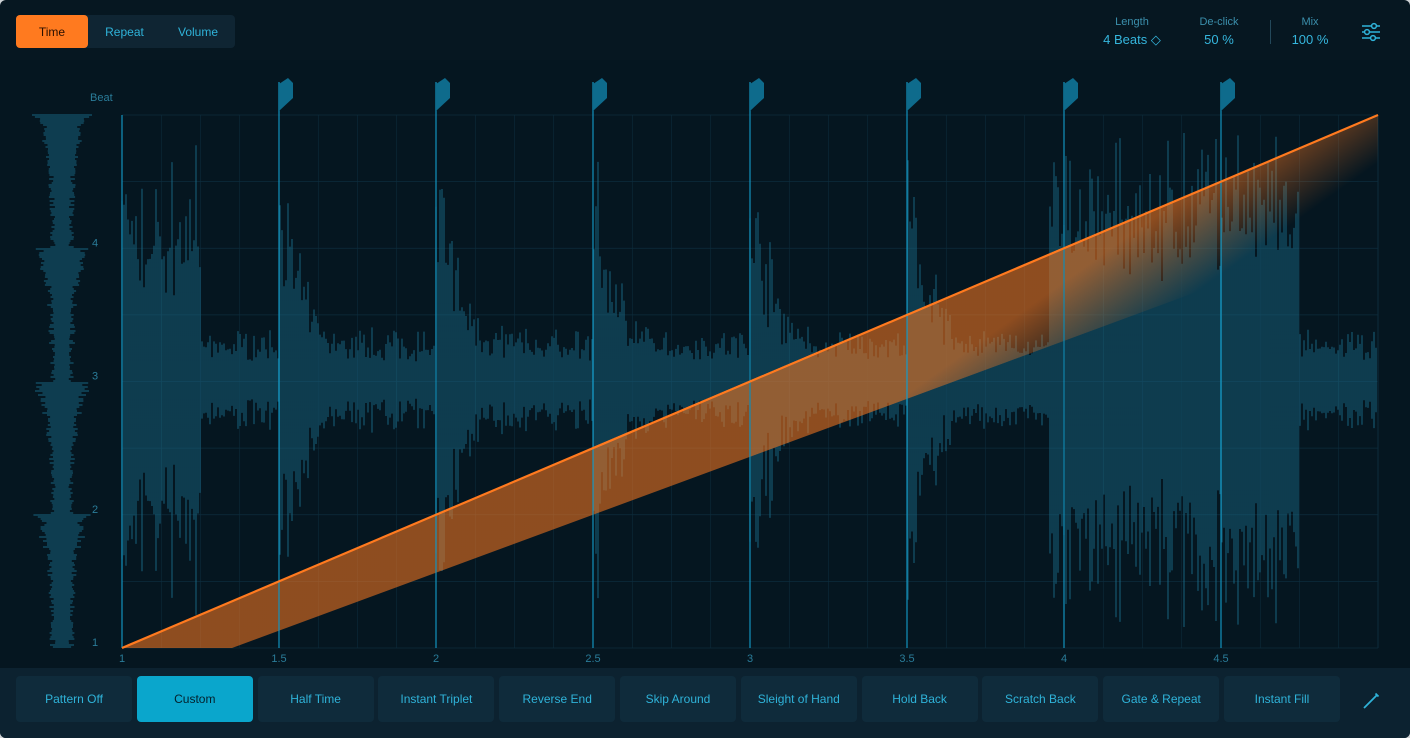 The height and width of the screenshot is (738, 1410). What do you see at coordinates (1371, 32) in the screenshot?
I see `sliders-icon` at bounding box center [1371, 32].